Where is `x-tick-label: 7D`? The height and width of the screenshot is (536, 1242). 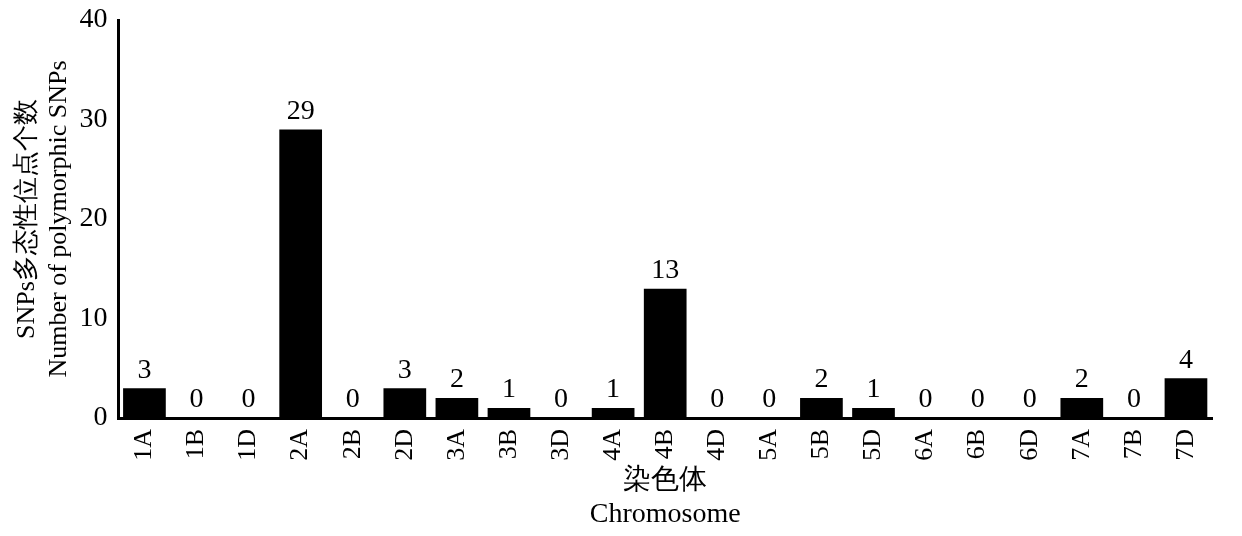
x-tick-label: 7D is located at coordinates (1184, 445).